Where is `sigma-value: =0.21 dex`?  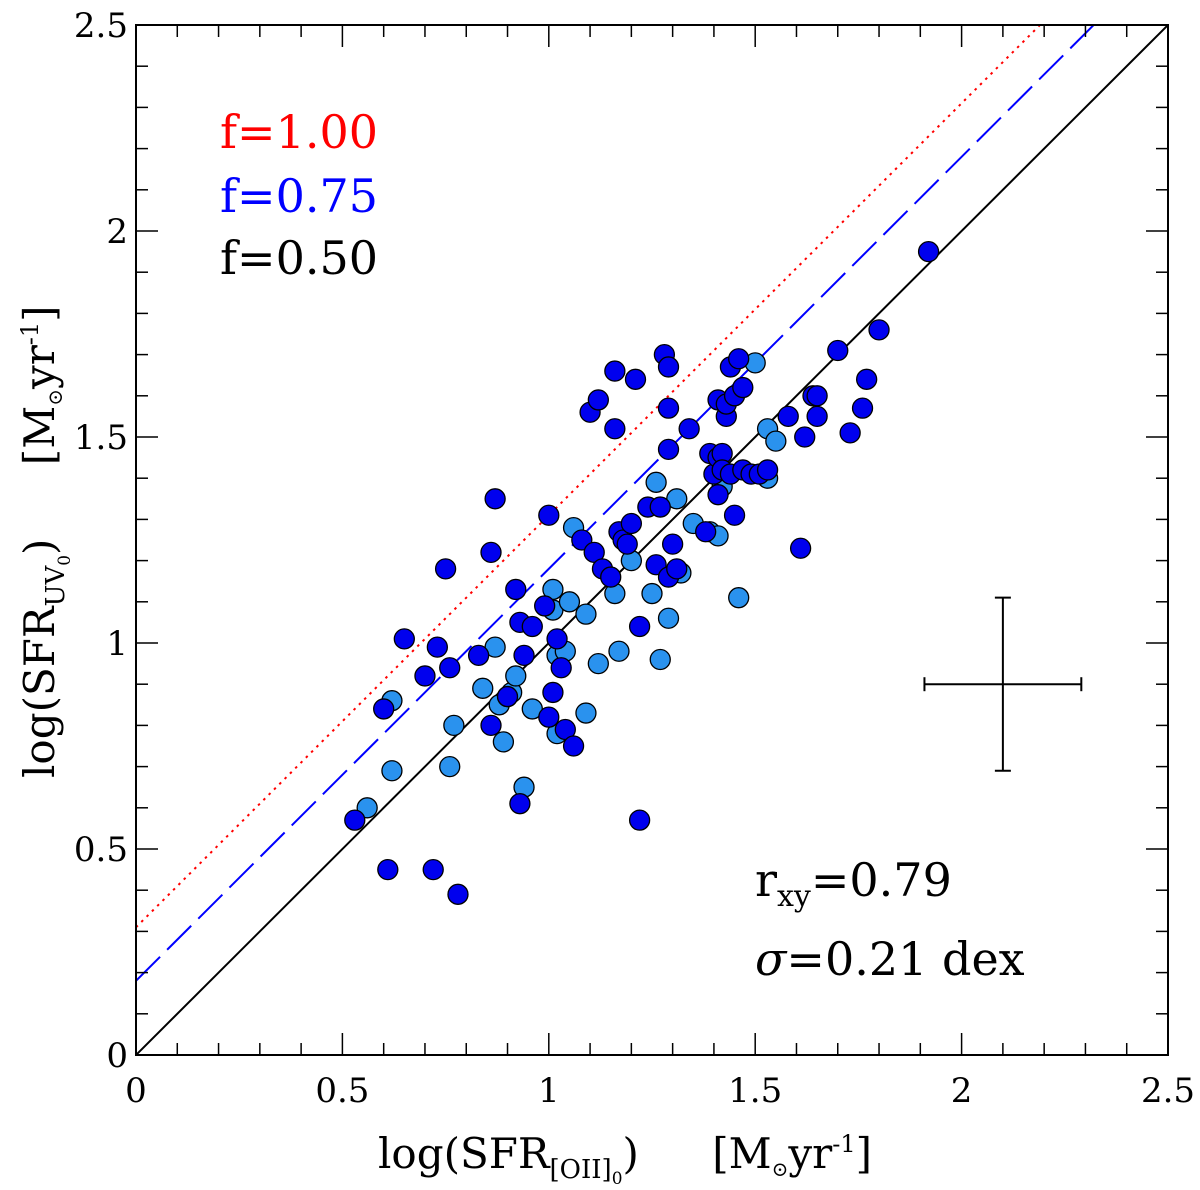
sigma-value: =0.21 dex is located at coordinates (905, 959).